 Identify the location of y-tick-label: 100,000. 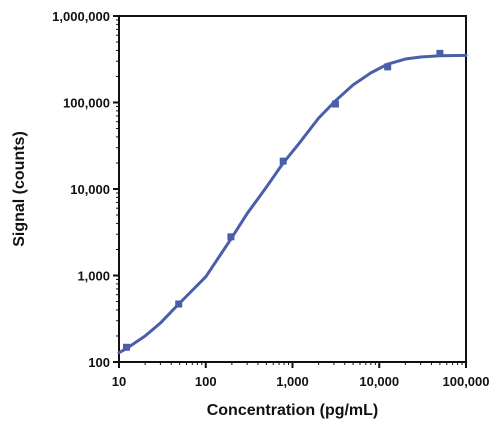
(86, 103).